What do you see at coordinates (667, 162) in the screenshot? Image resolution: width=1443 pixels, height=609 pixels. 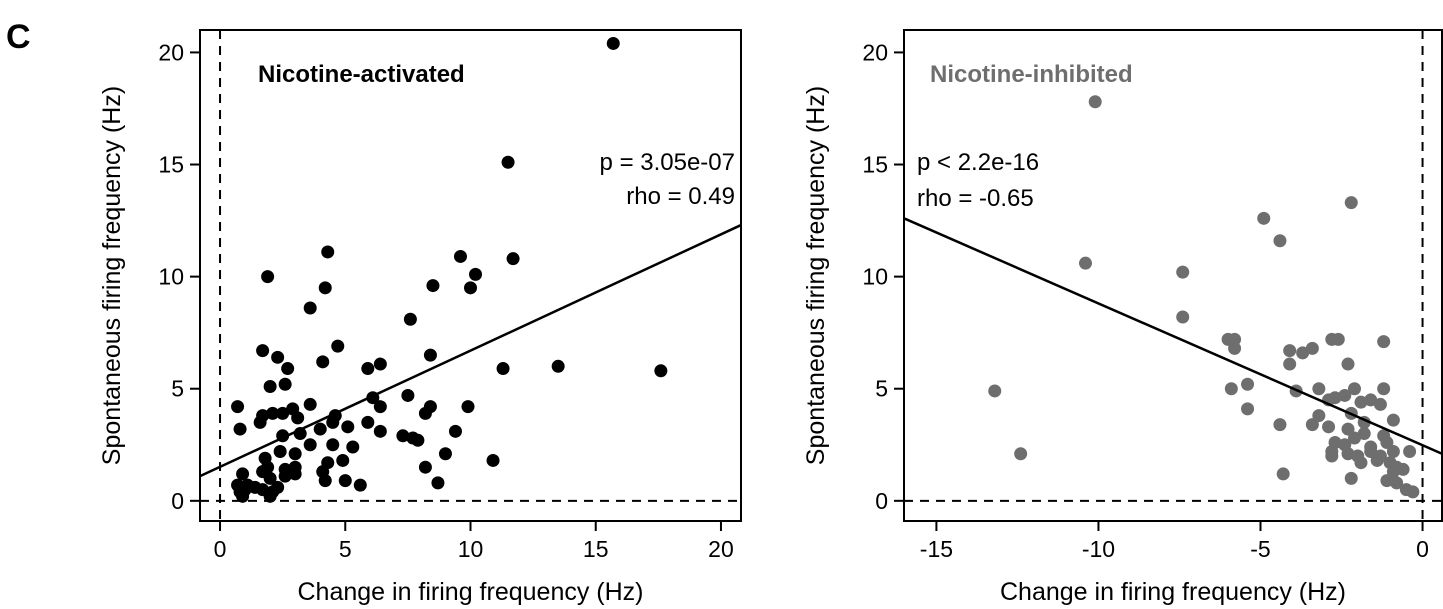 I see `chart-0-p-value-label: p = 3.05e-07` at bounding box center [667, 162].